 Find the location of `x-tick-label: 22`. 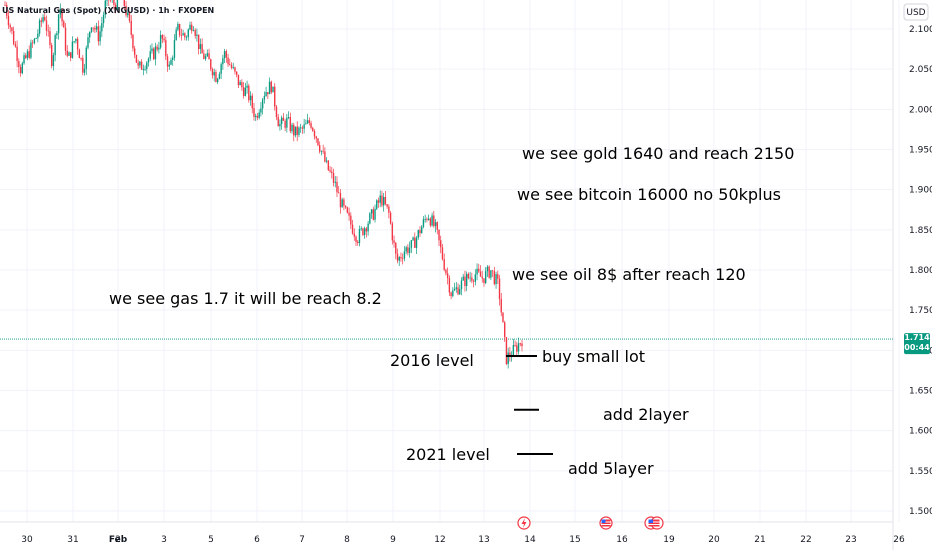

x-tick-label: 22 is located at coordinates (805, 540).